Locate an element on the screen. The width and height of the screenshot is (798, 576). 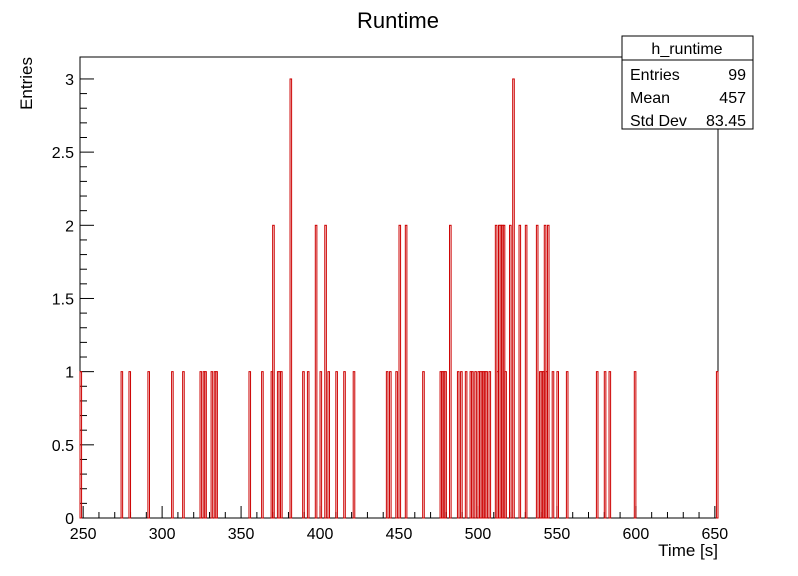
y-tick-label: 1 is located at coordinates (69, 373).